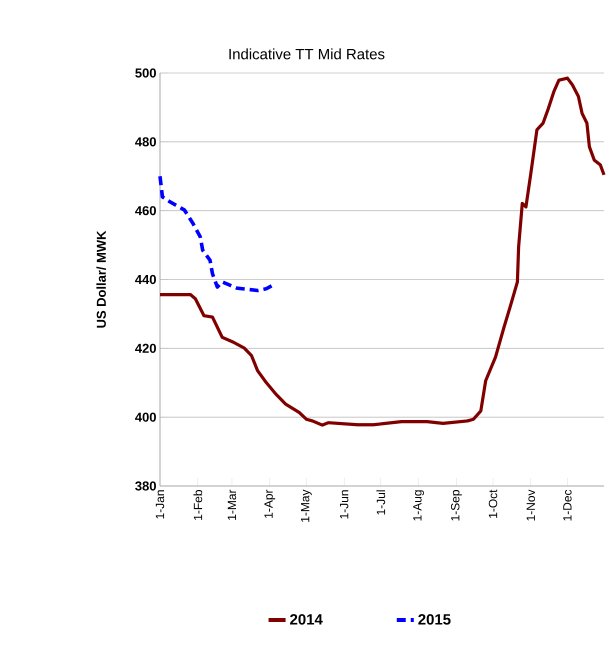  What do you see at coordinates (145, 211) in the screenshot?
I see `y-tick-label: 460` at bounding box center [145, 211].